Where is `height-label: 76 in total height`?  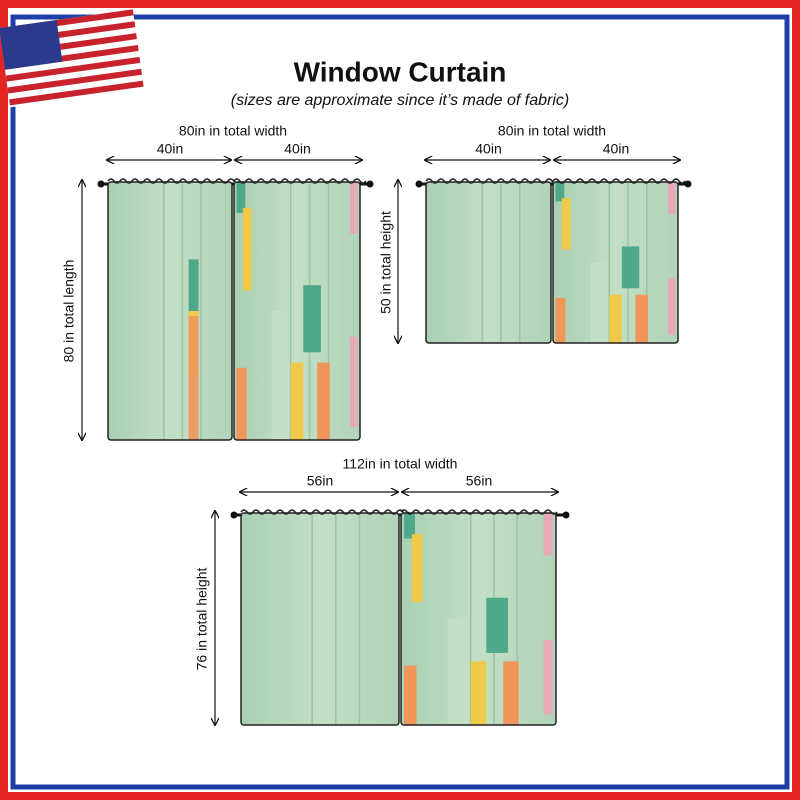
height-label: 76 in total height is located at coordinates (202, 619).